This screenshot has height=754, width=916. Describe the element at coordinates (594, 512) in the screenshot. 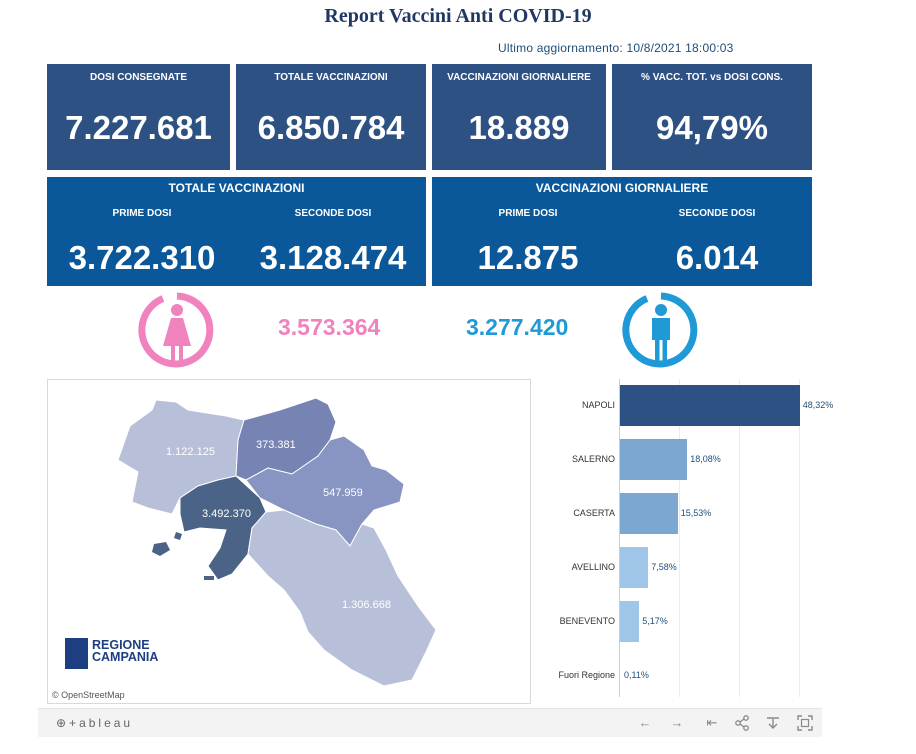

I see `bar-category-label: CASERTA` at that location.